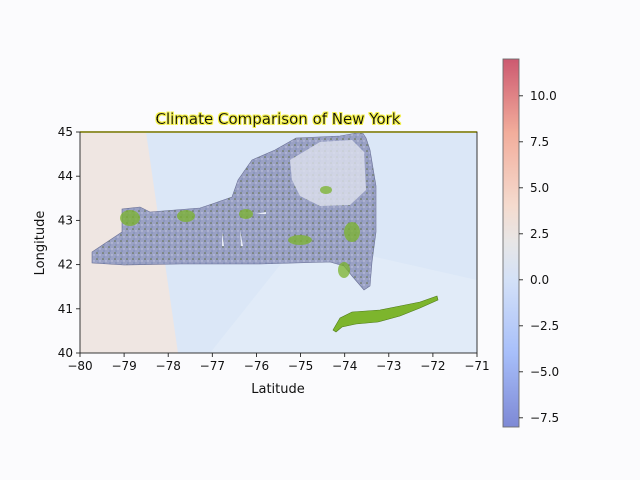 The width and height of the screenshot is (640, 480). What do you see at coordinates (65, 265) in the screenshot?
I see `y-tick-label: 42` at bounding box center [65, 265].